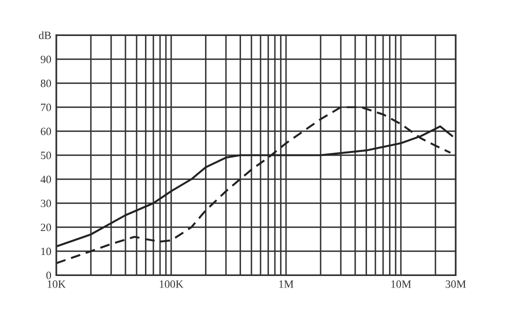 The width and height of the screenshot is (512, 320). What do you see at coordinates (46, 60) in the screenshot?
I see `y-tick-label: 90` at bounding box center [46, 60].